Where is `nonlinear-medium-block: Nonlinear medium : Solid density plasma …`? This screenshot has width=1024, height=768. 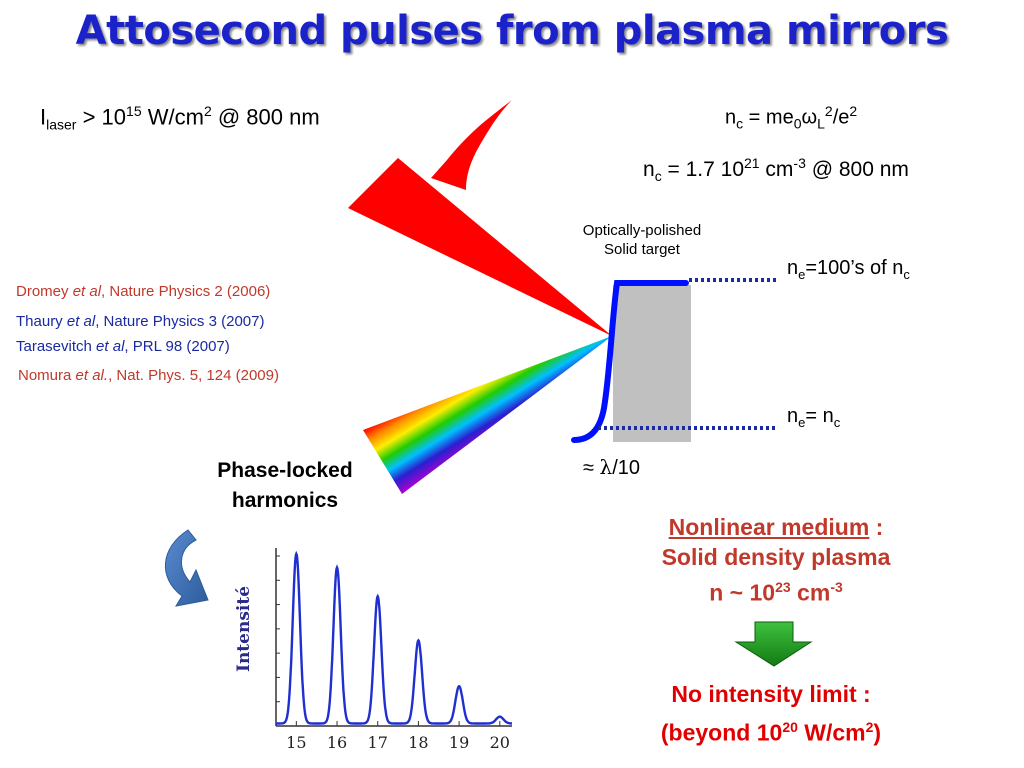
nonlinear-medium-block: Nonlinear medium : Solid density plasma … is located at coordinates (776, 560).